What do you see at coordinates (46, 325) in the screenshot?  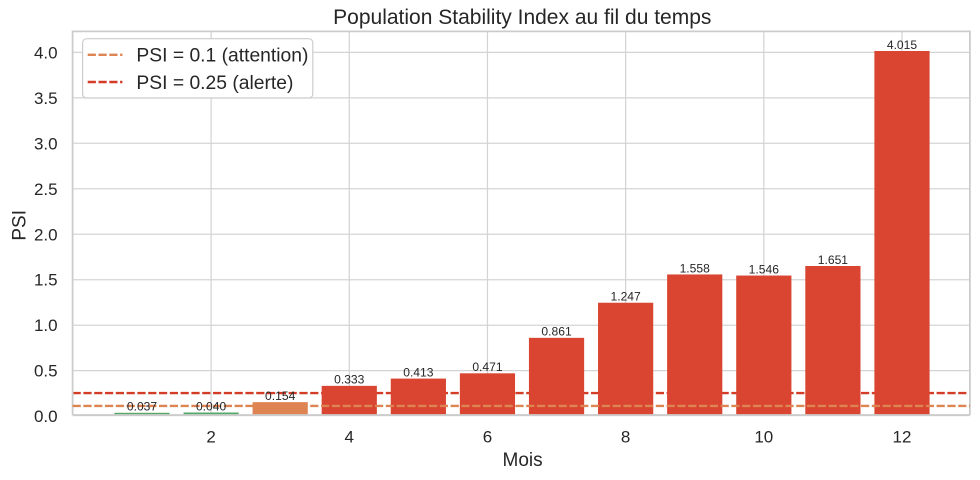 I see `svg-text: 1.0` at bounding box center [46, 325].